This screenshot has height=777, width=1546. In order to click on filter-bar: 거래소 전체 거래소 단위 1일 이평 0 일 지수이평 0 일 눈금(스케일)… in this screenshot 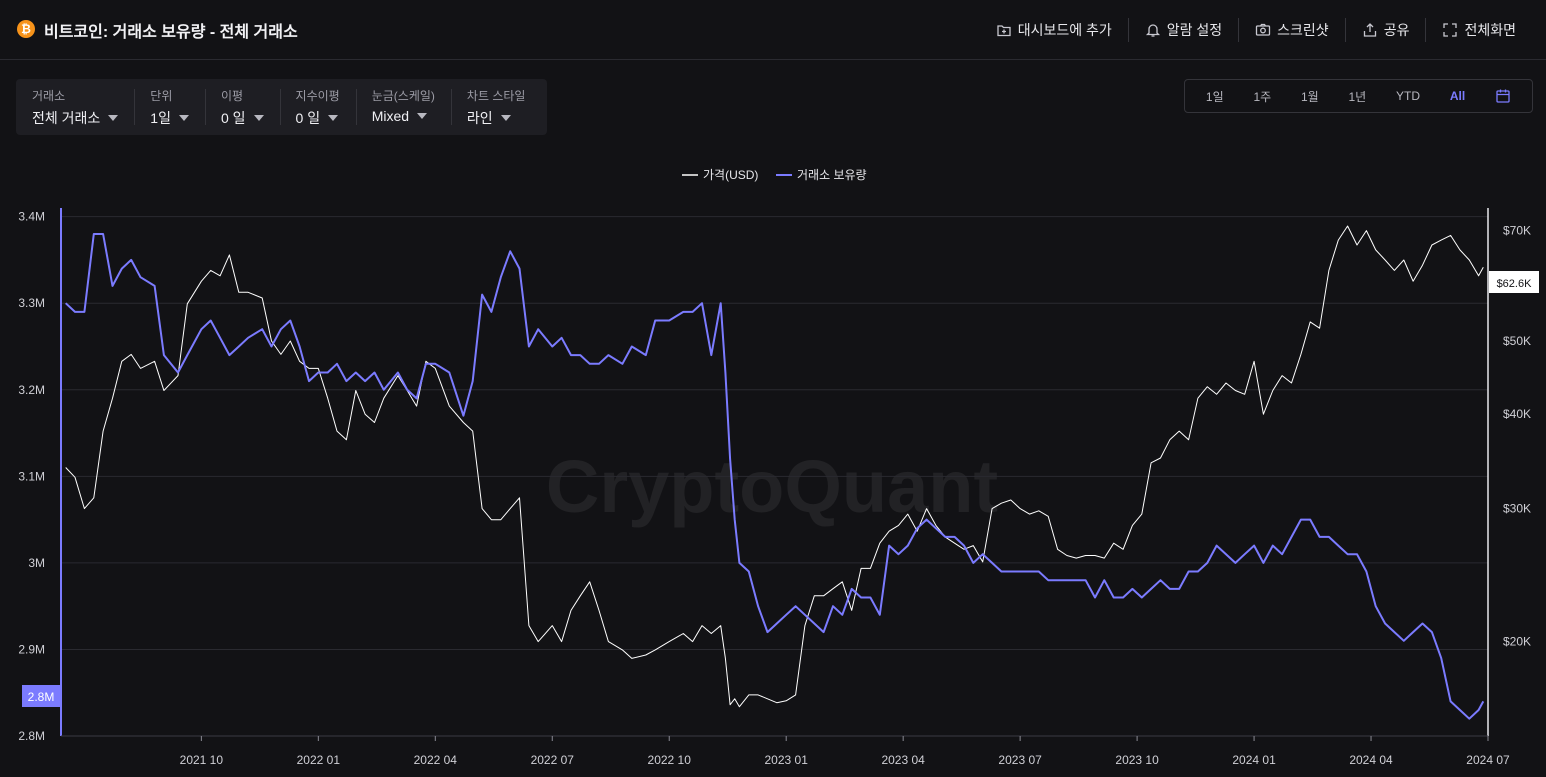, I will do `click(281, 107)`.